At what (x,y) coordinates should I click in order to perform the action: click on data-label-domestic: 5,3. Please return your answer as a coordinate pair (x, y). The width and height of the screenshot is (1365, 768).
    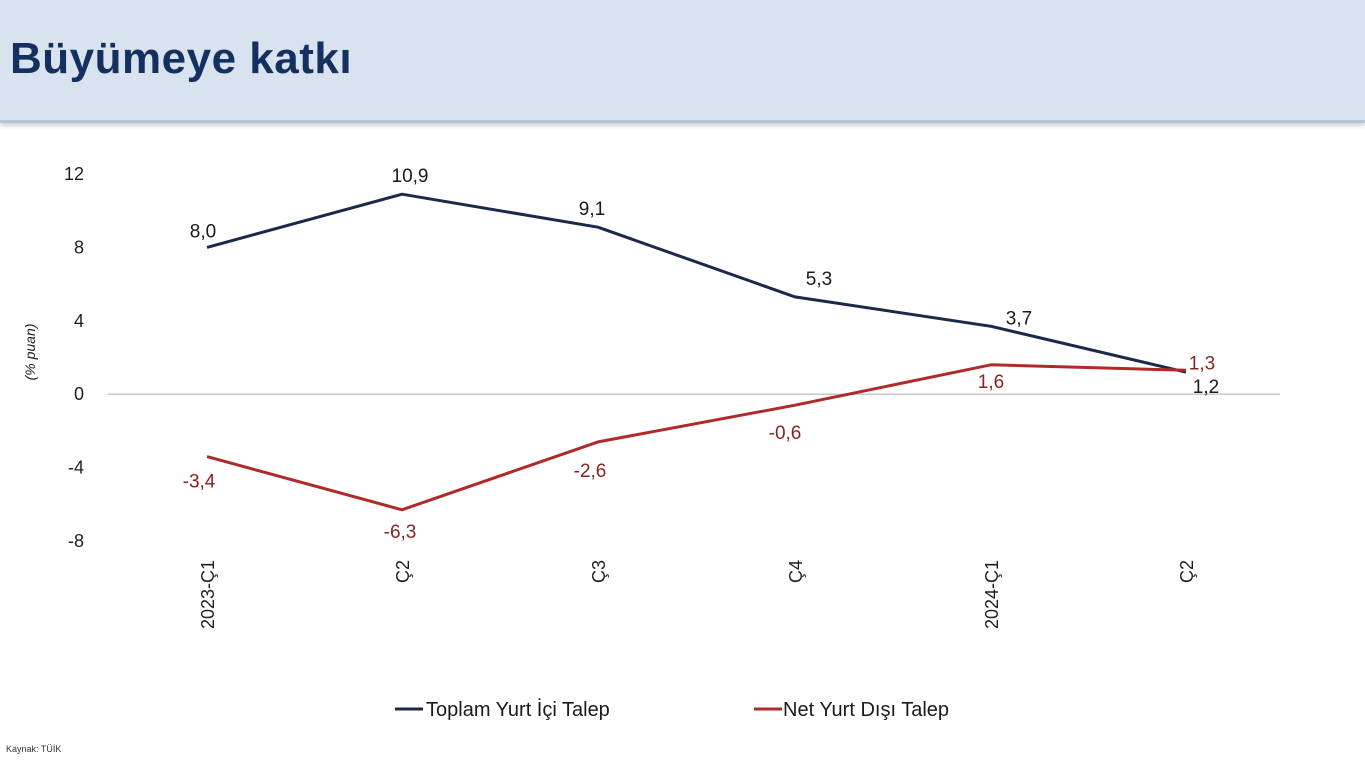
    Looking at the image, I should click on (819, 279).